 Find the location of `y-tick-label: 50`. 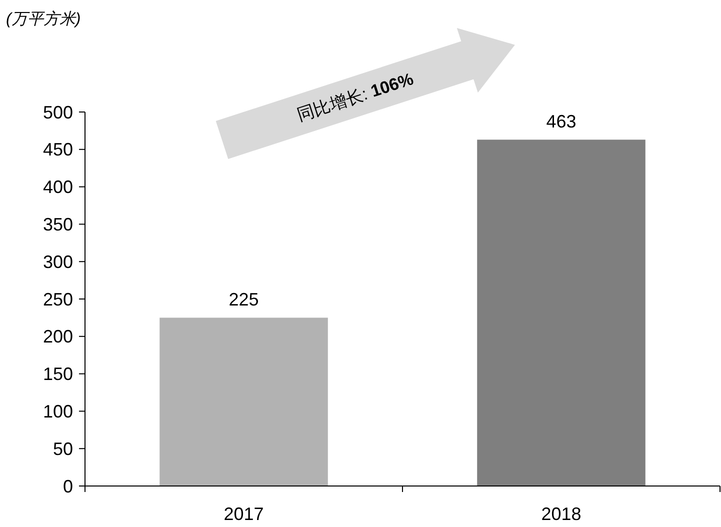

y-tick-label: 50 is located at coordinates (62, 448).